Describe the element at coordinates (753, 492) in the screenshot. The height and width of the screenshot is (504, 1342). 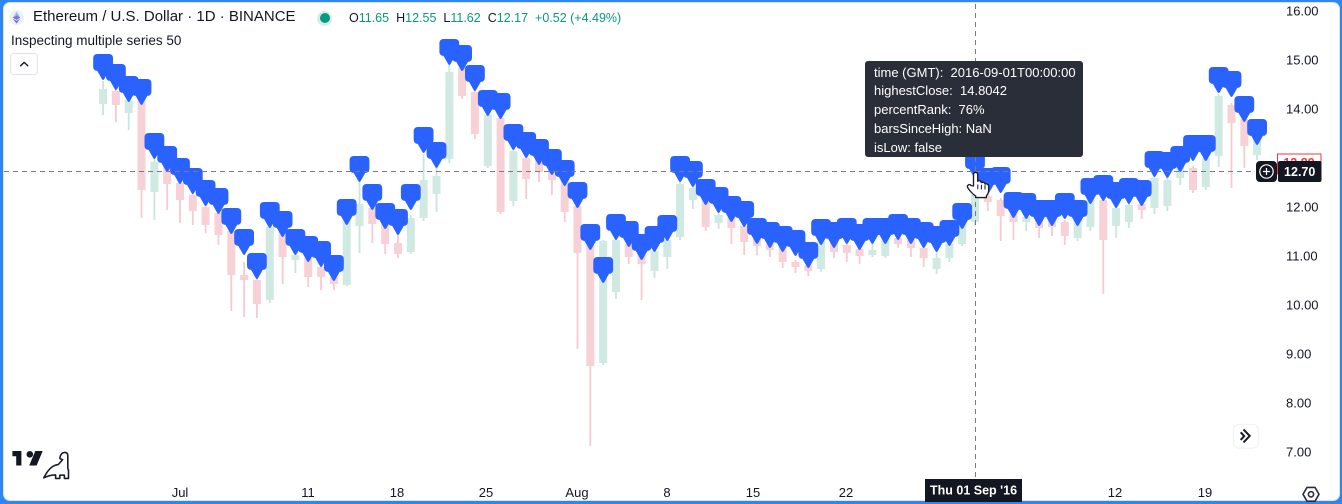
I see `svg-text: 15` at that location.